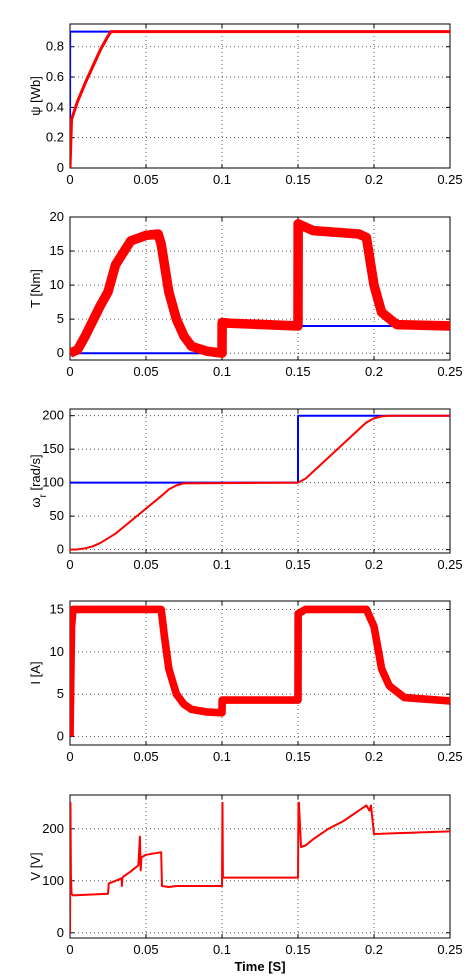 Image resolution: width=474 pixels, height=977 pixels. I want to click on y-axis-label: I [A], so click(35, 672).